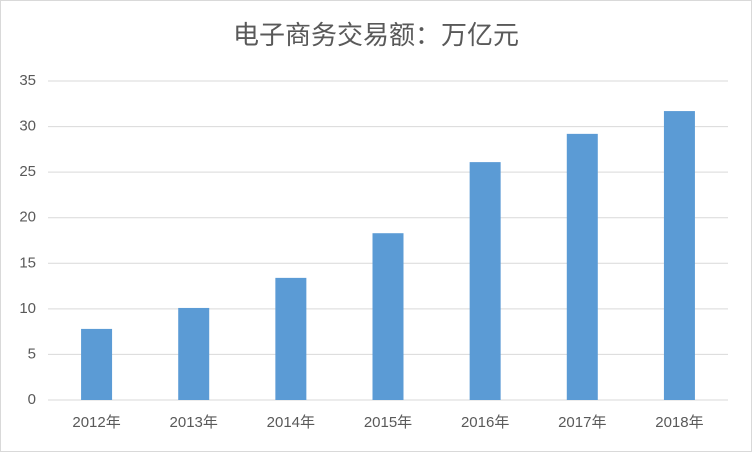 The height and width of the screenshot is (452, 752). Describe the element at coordinates (679, 422) in the screenshot. I see `x-tick-label: 2018年` at that location.